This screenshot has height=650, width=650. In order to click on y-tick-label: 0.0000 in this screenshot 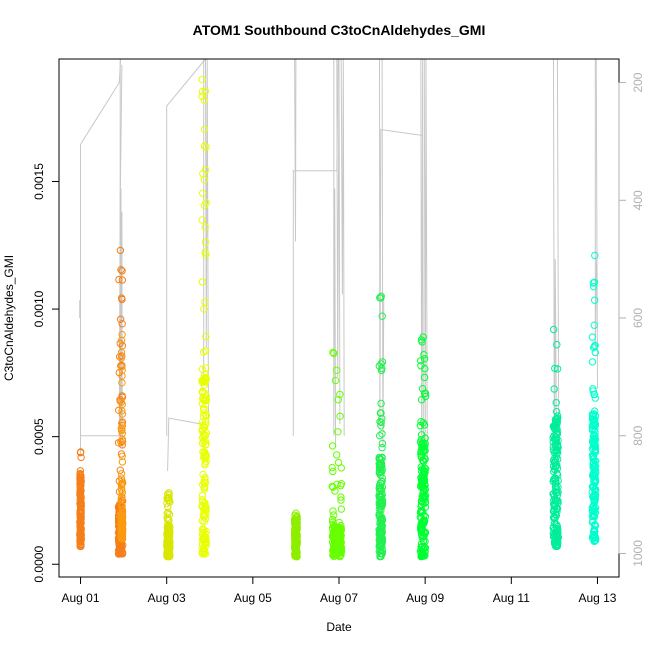, I will do `click(39, 564)`.